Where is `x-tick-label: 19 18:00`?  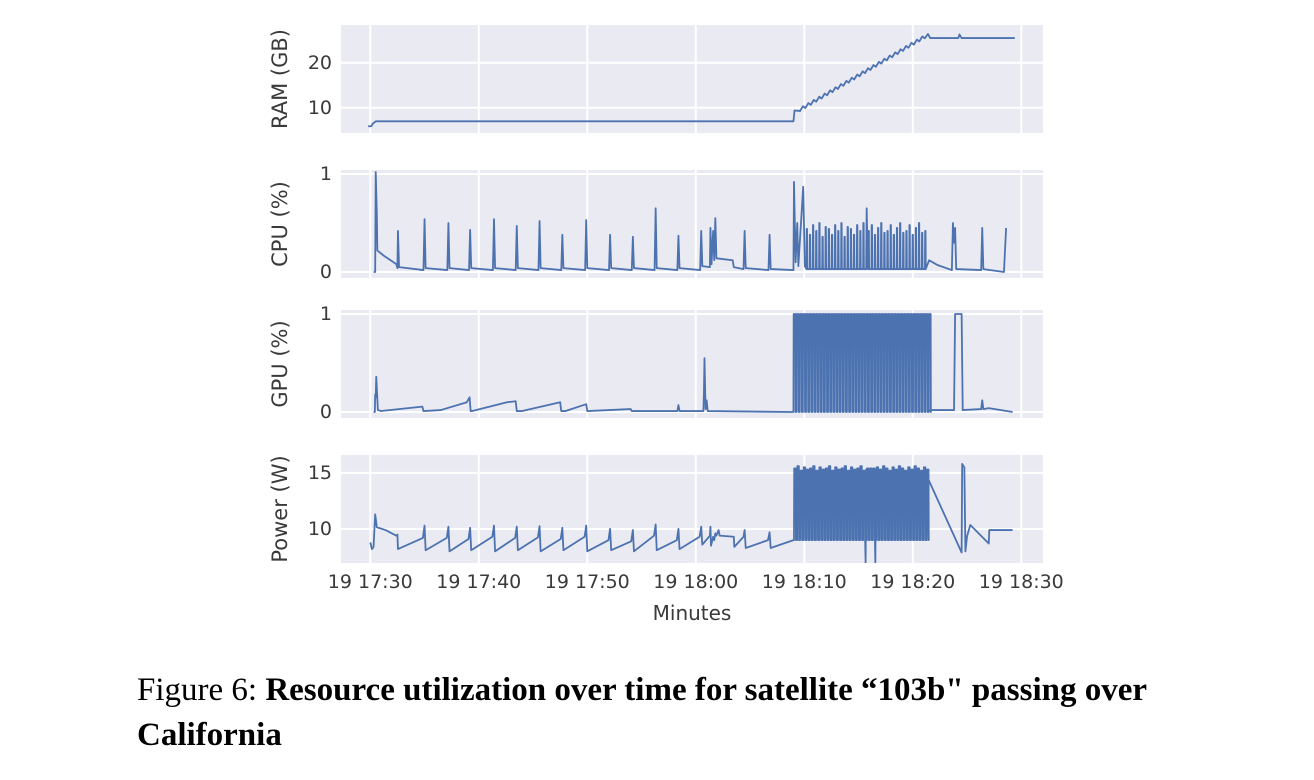
x-tick-label: 19 18:00 is located at coordinates (696, 582).